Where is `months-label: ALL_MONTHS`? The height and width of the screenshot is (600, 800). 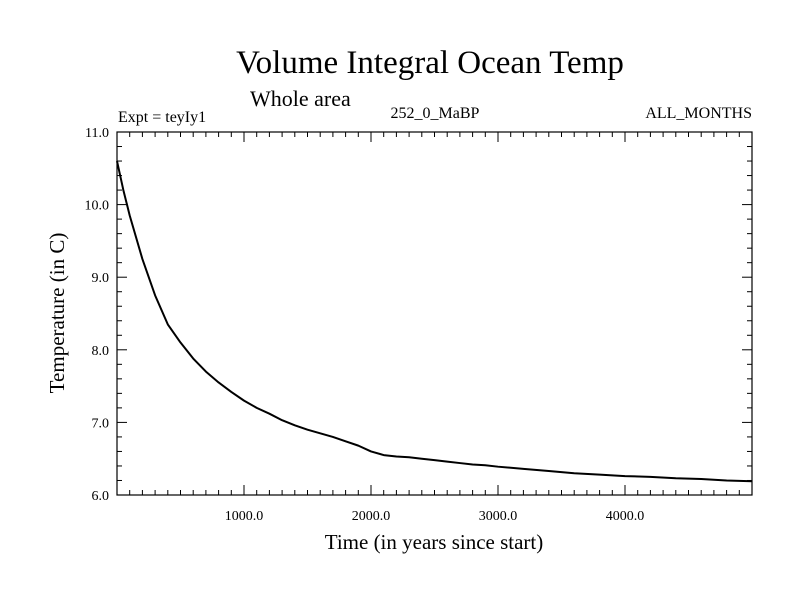
months-label: ALL_MONTHS is located at coordinates (698, 113).